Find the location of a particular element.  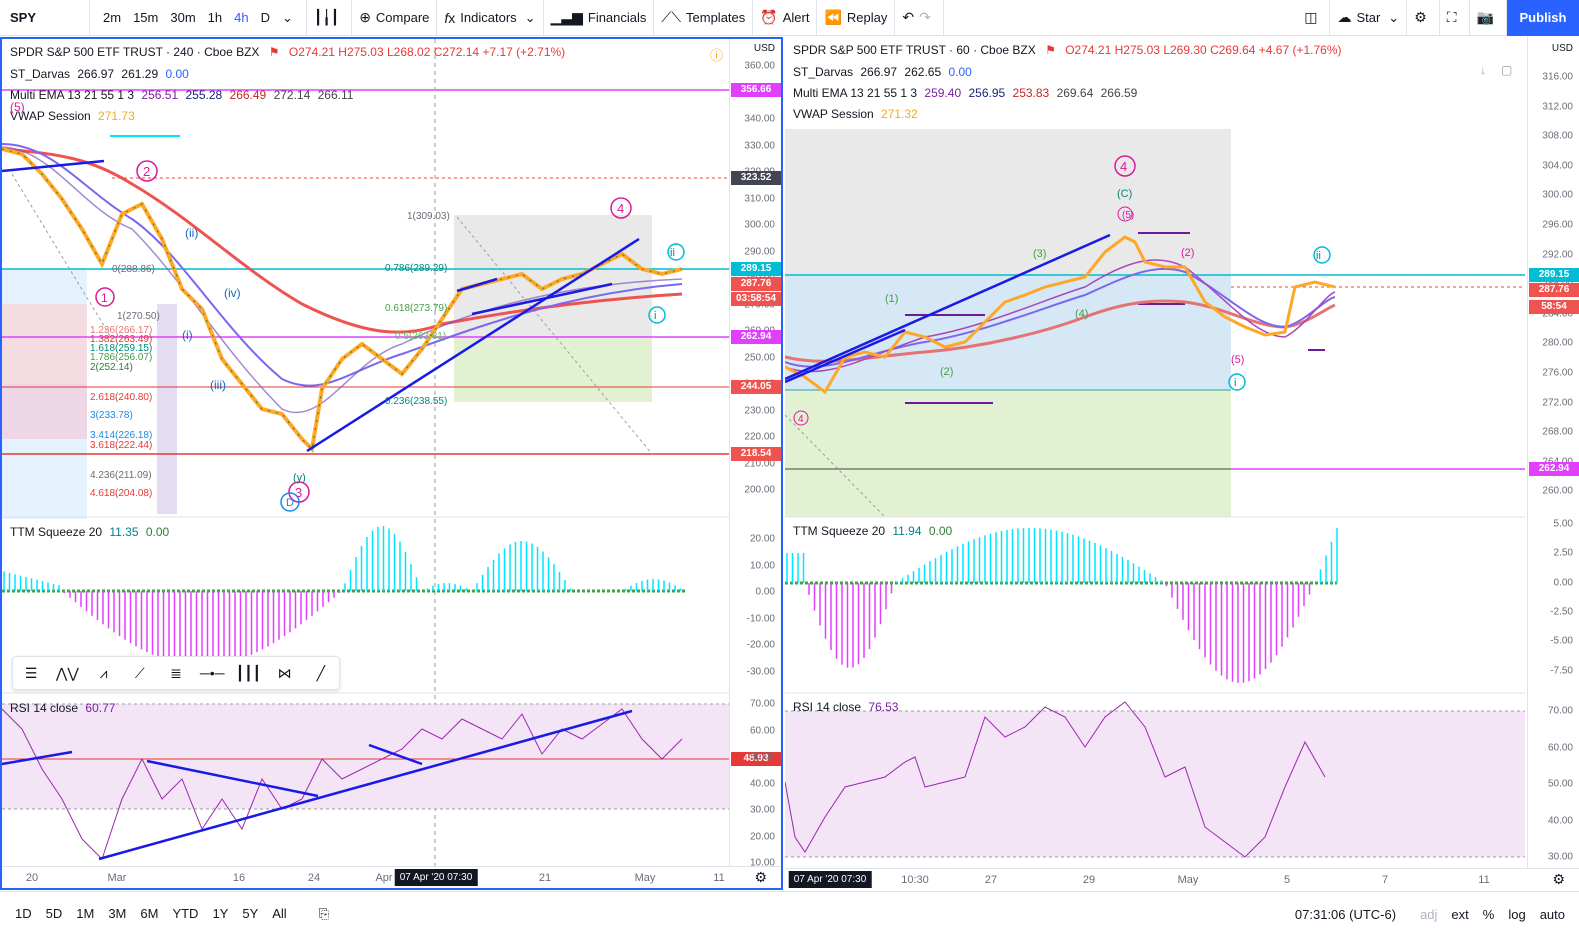

line-tool-icon: ╱ is located at coordinates (321, 672).